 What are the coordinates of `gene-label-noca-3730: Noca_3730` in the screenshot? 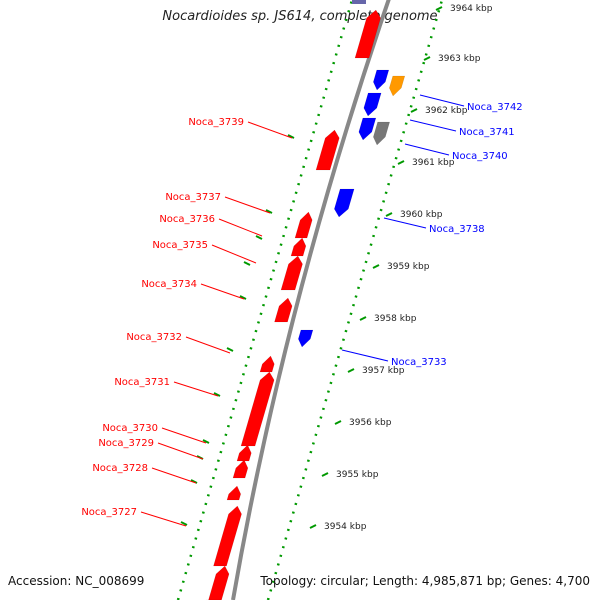 It's located at (130, 428).